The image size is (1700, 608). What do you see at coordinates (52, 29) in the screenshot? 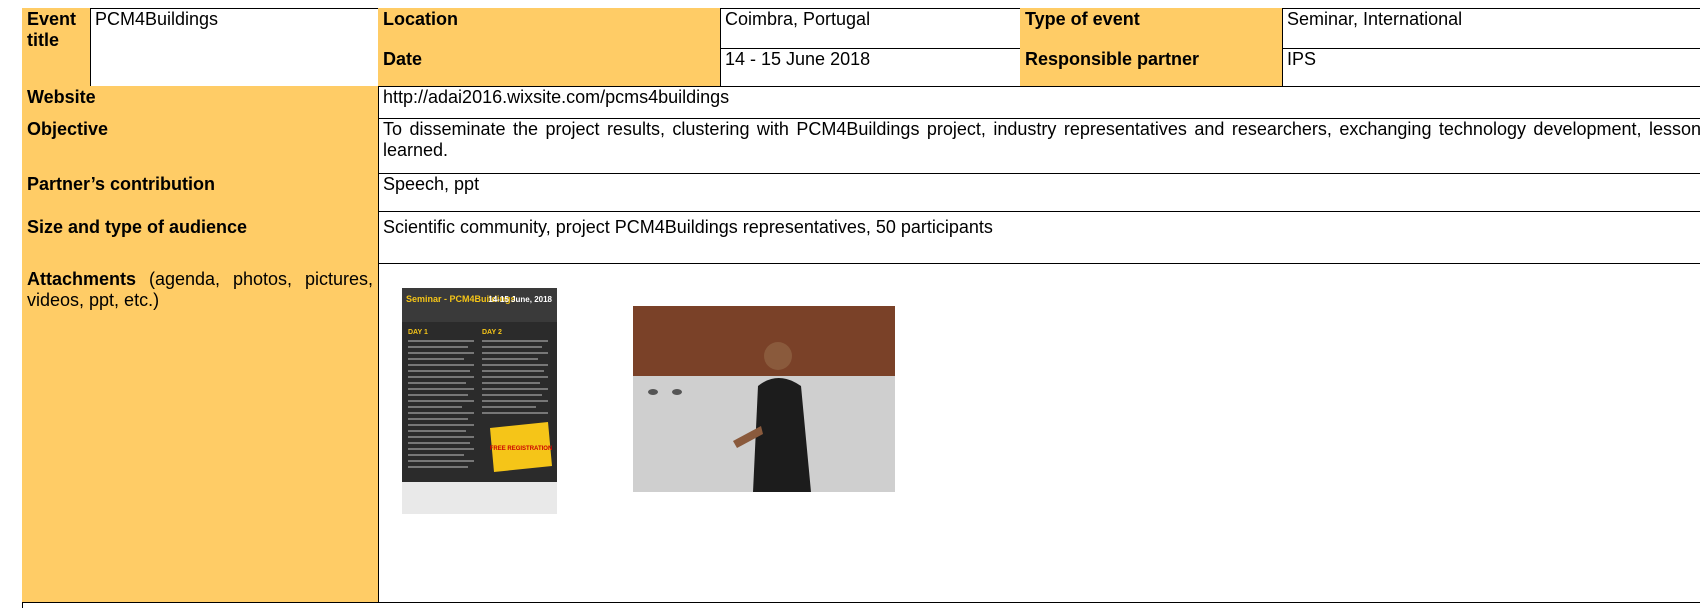
I see `label: Event title` at bounding box center [52, 29].